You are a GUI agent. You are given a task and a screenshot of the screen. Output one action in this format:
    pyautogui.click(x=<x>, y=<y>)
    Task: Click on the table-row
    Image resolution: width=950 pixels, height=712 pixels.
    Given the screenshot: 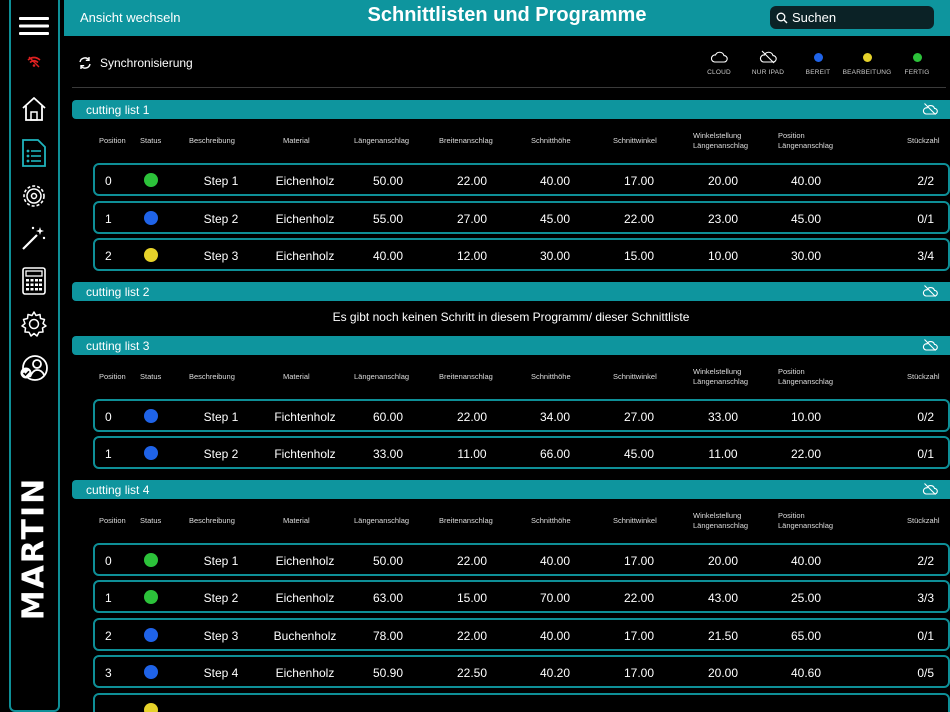 What is the action you would take?
    pyautogui.click(x=521, y=702)
    